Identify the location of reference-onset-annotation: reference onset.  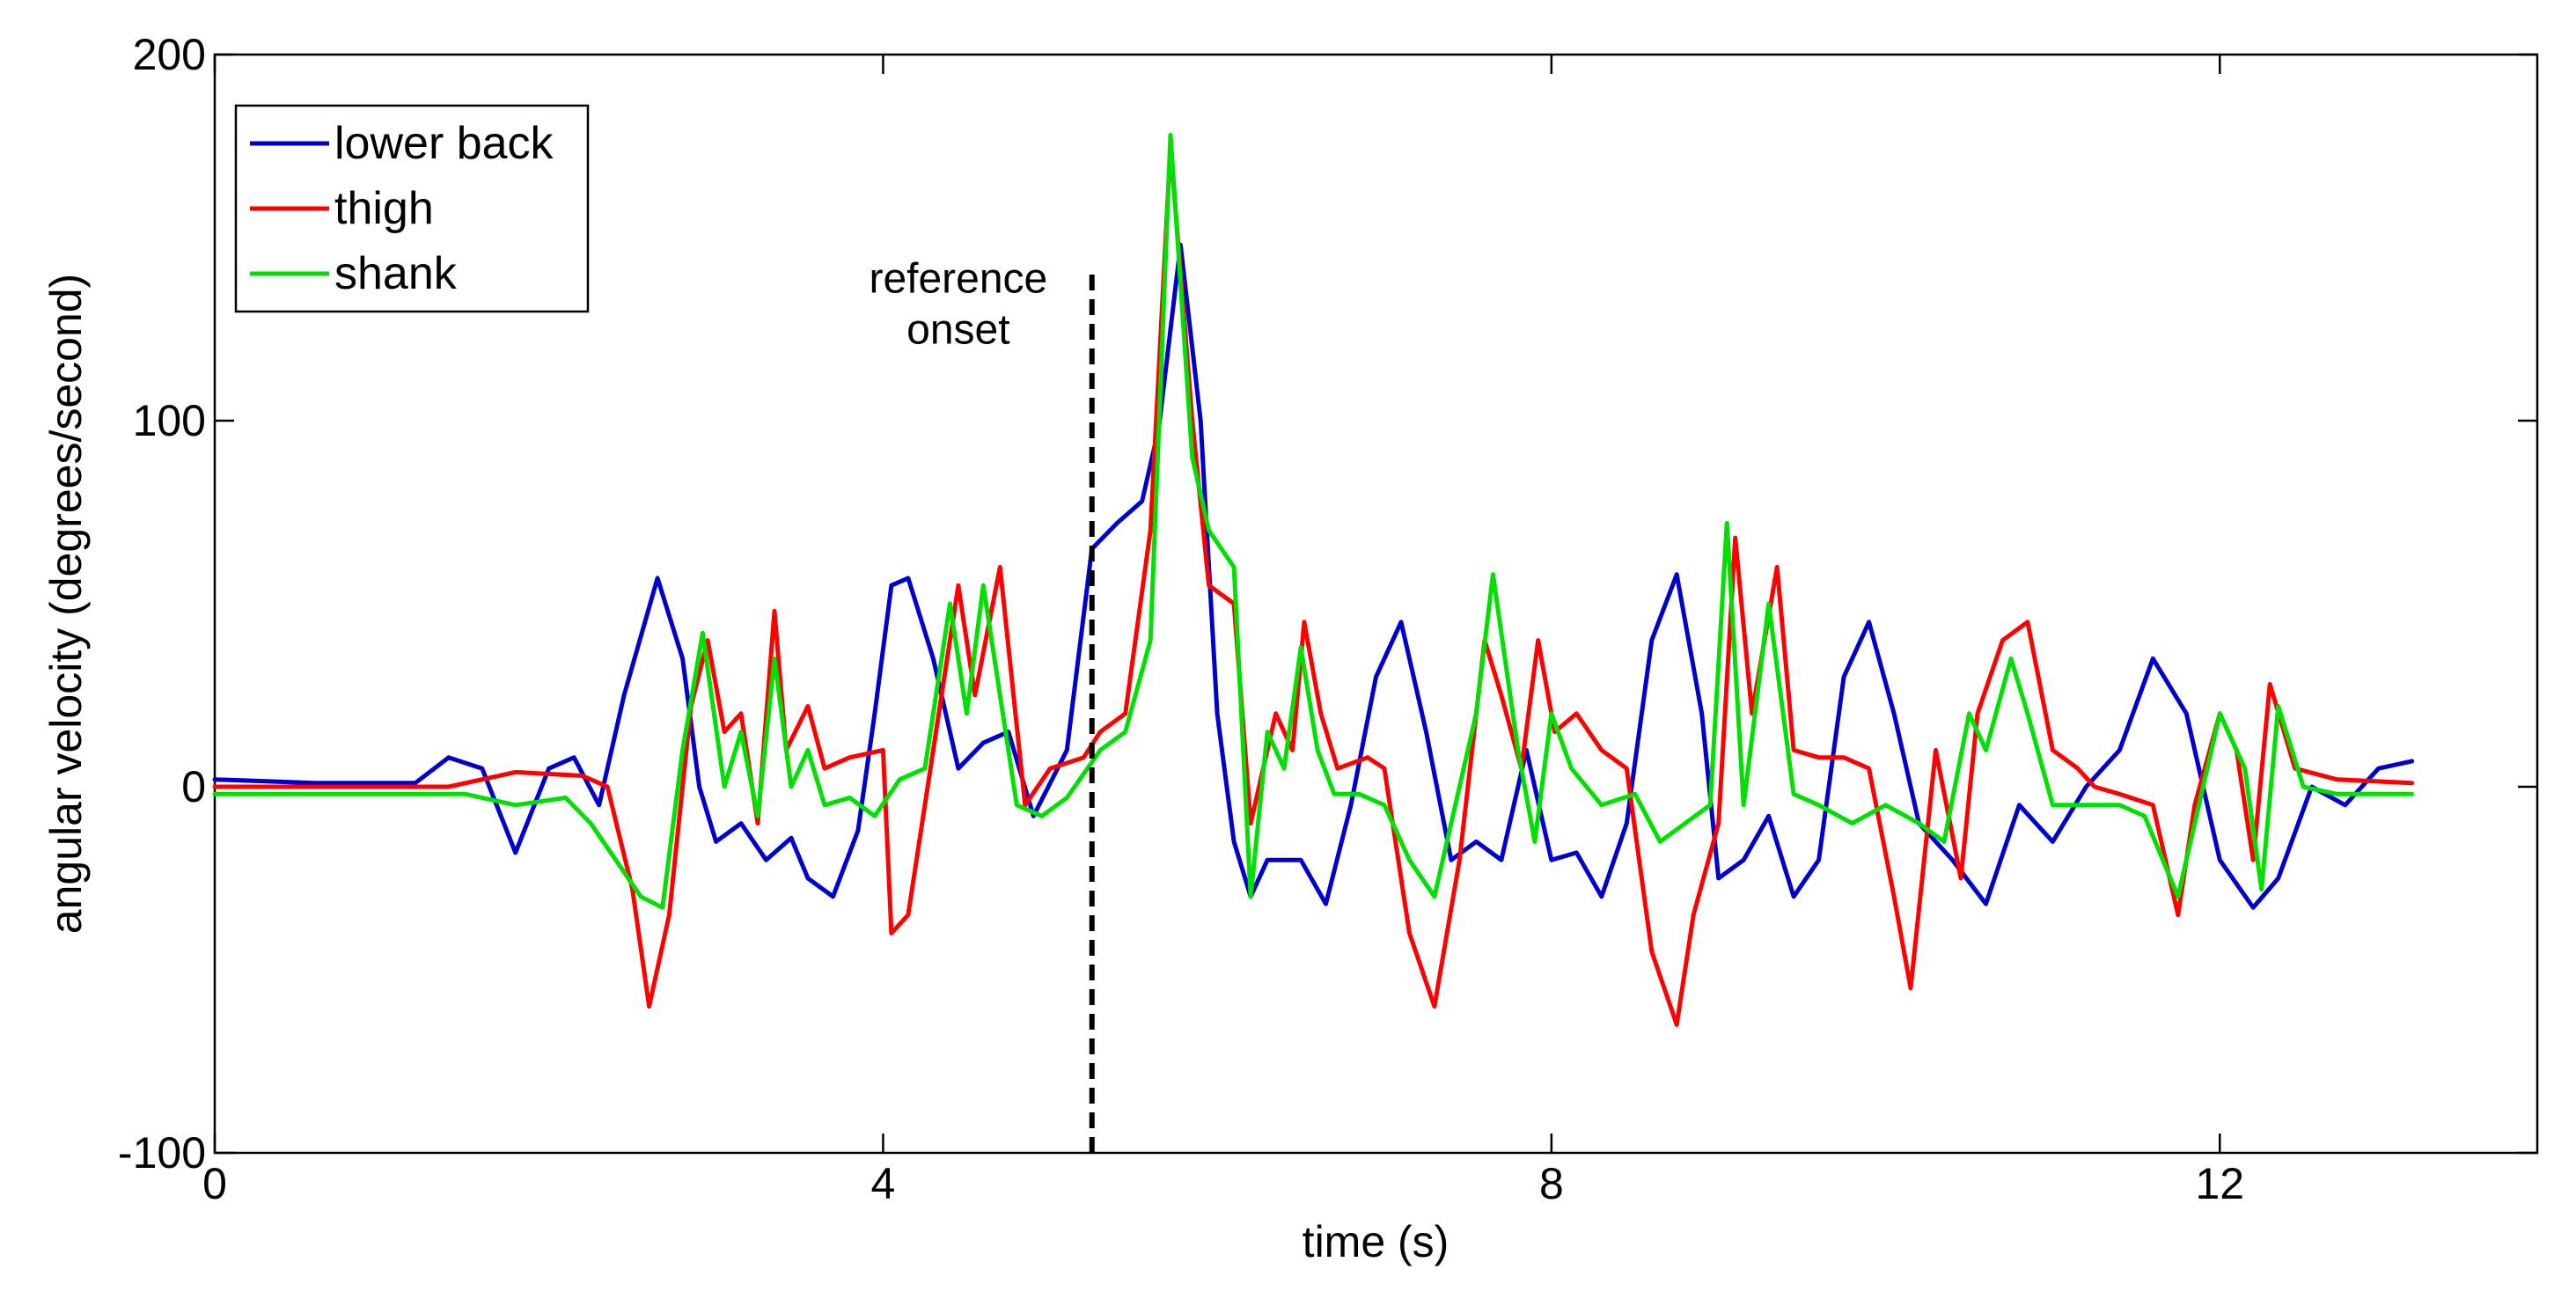
(958, 304).